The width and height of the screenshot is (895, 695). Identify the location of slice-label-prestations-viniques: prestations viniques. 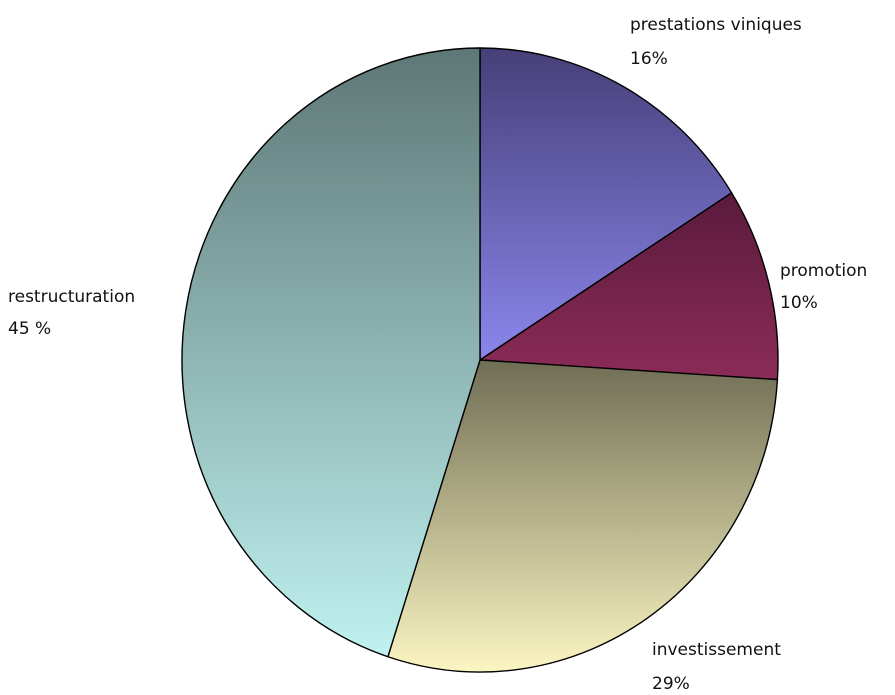
(716, 25).